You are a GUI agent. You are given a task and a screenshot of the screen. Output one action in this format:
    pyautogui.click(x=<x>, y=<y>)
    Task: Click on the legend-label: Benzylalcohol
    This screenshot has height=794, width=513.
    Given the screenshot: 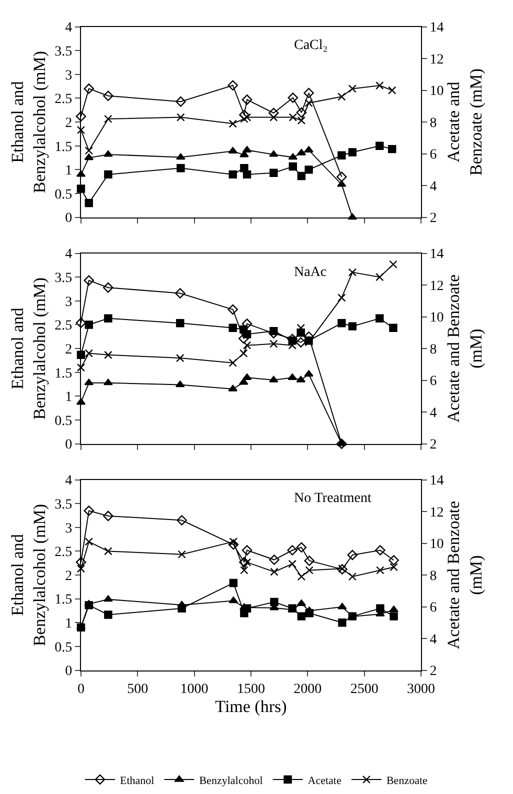 What is the action you would take?
    pyautogui.click(x=231, y=780)
    